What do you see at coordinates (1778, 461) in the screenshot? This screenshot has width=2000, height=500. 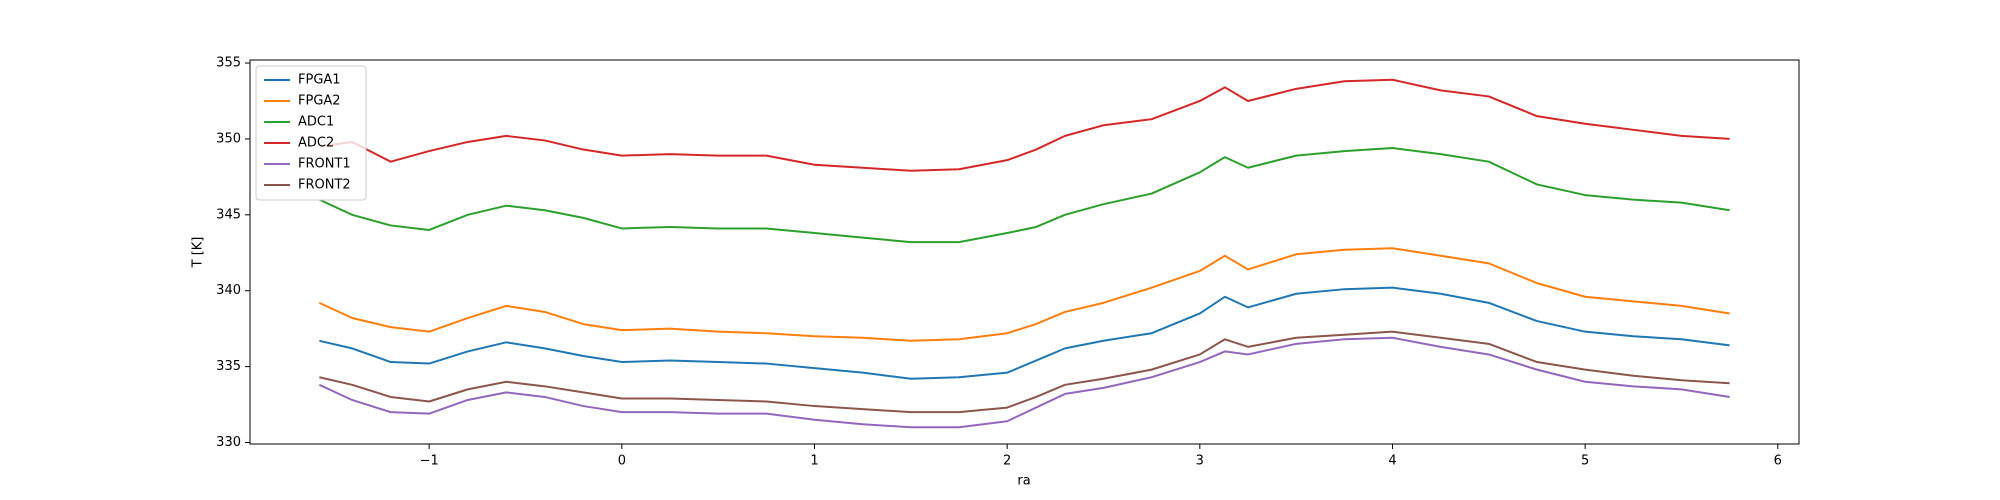 I see `x-tick-label: 6` at bounding box center [1778, 461].